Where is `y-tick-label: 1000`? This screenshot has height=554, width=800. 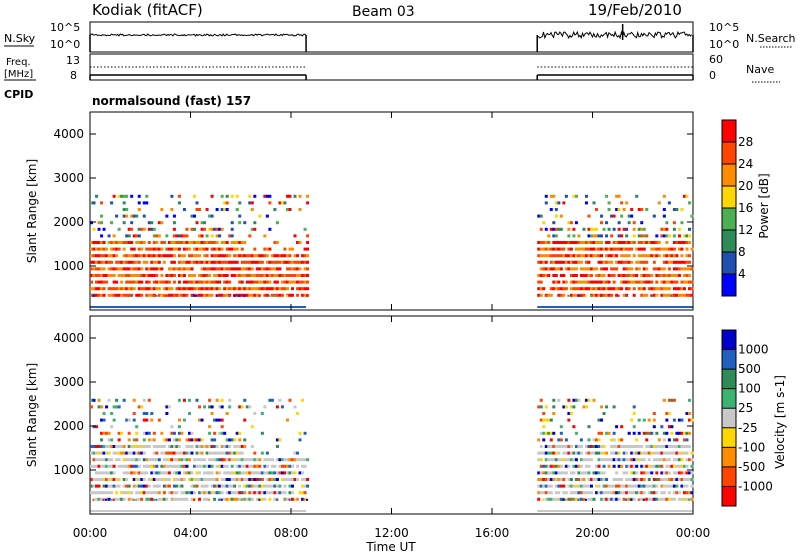
y-tick-label: 1000 is located at coordinates (68, 266).